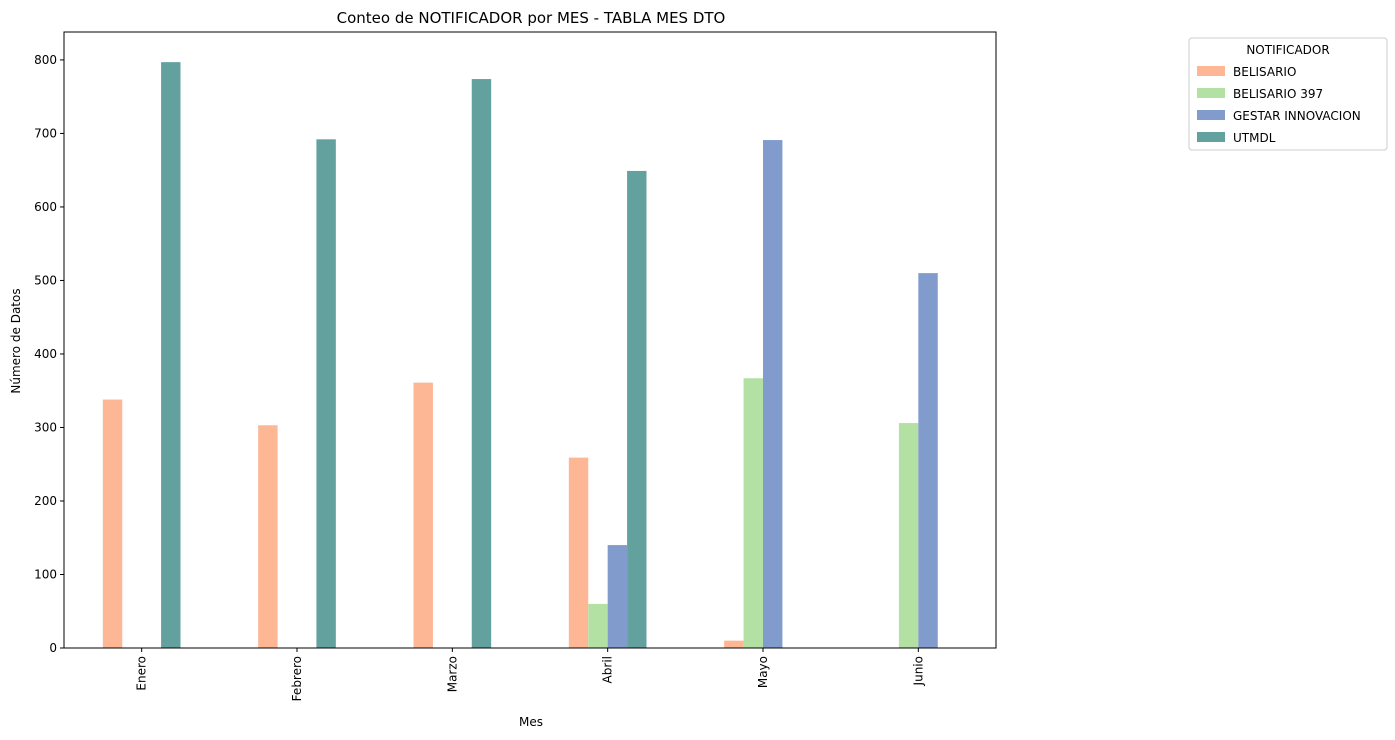 This screenshot has height=740, width=1395. What do you see at coordinates (617, 596) in the screenshot?
I see `bar-gestar-innovacion-abril` at bounding box center [617, 596].